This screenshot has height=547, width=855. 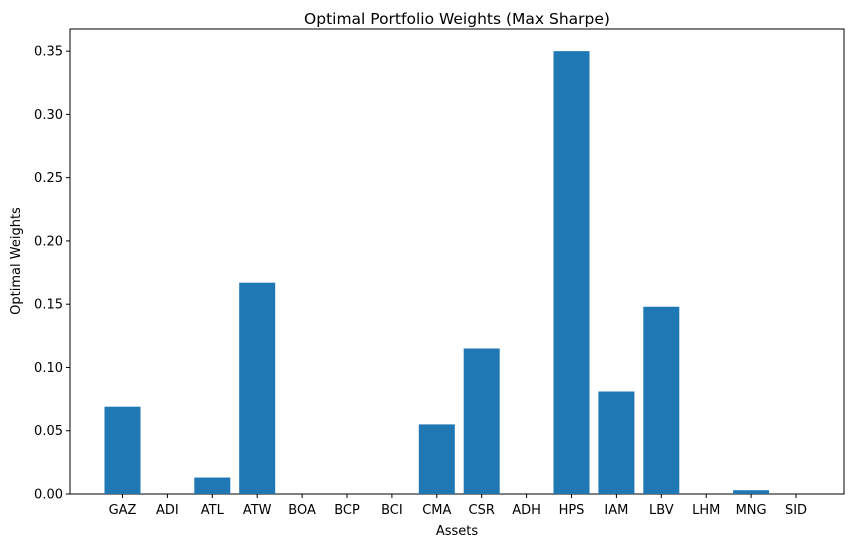 I want to click on x-tick-label-cma: CMA, so click(x=436, y=510).